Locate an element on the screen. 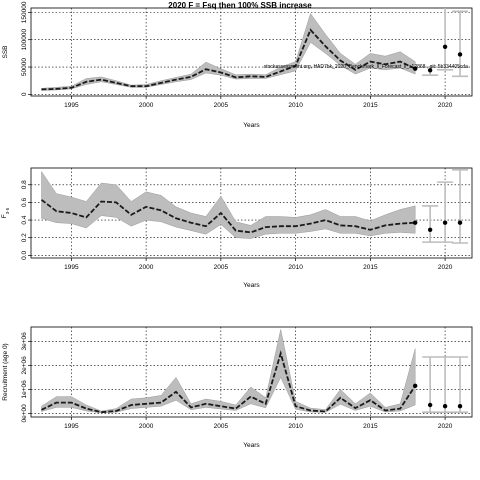 The width and height of the screenshot is (480, 480). recruitment-y-axis-label: Recruitment (age 0) is located at coordinates (5, 371).